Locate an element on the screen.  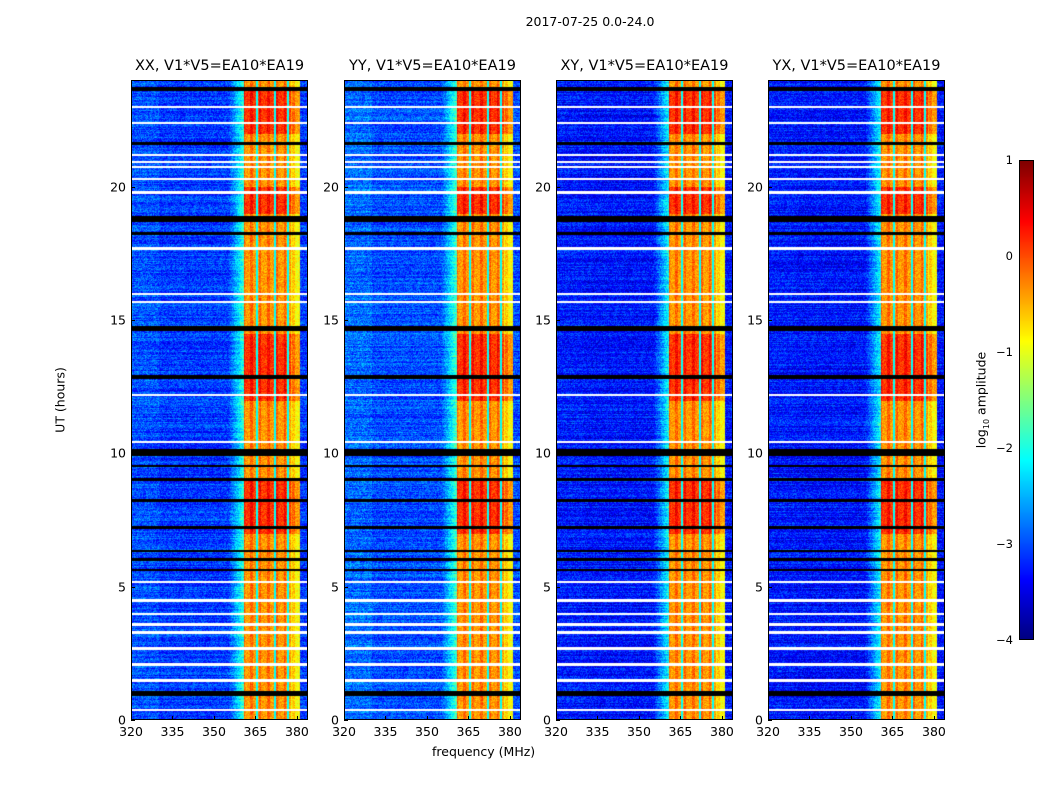
colorbar-tick-label: −3 is located at coordinates (1004, 544).